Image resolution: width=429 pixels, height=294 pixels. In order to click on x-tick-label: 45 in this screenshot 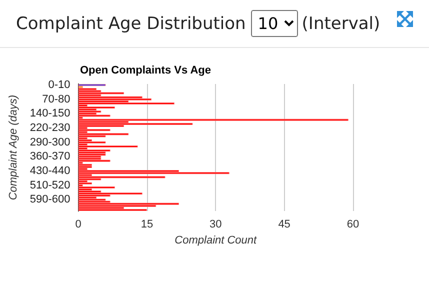, I will do `click(284, 224)`.